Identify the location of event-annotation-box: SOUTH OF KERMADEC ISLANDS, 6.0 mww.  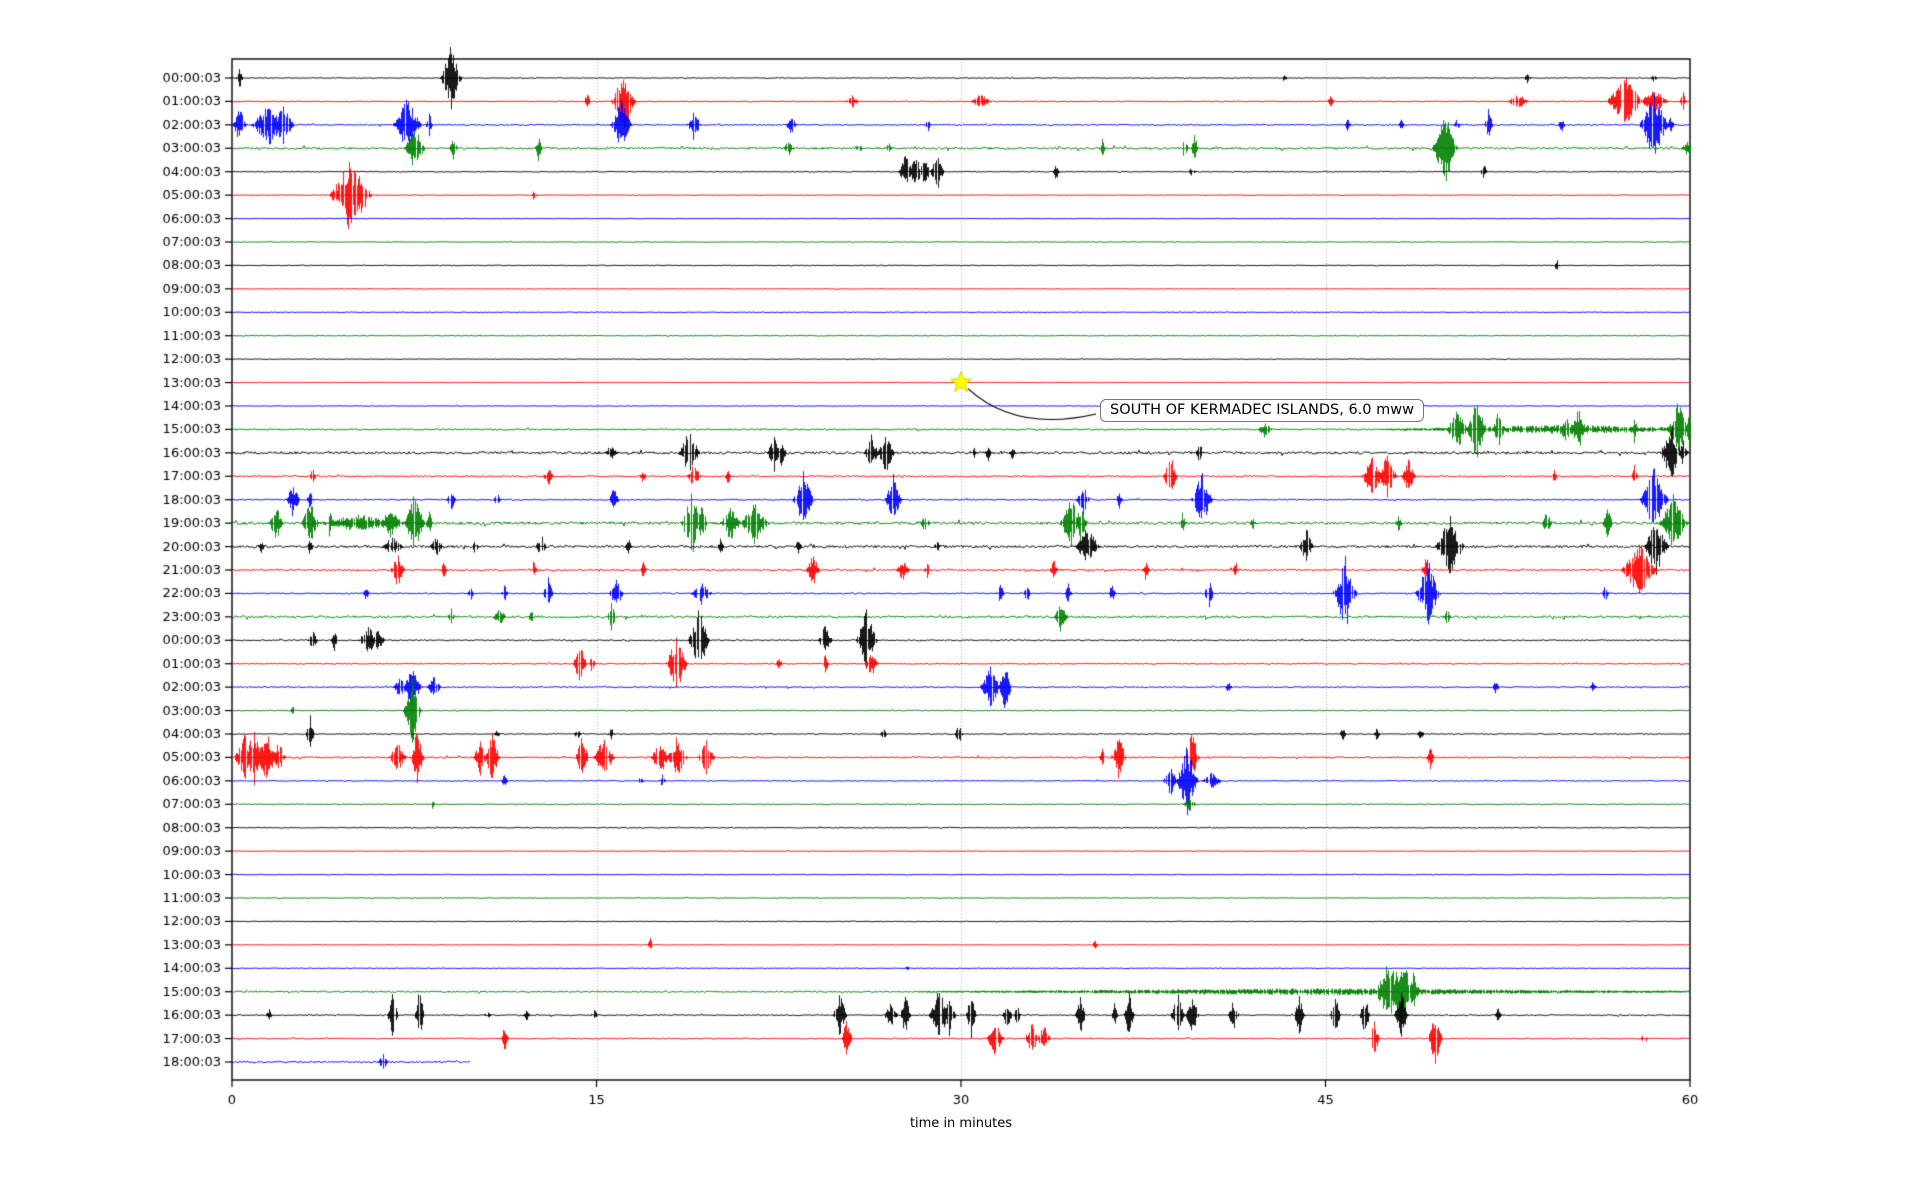
(1262, 410).